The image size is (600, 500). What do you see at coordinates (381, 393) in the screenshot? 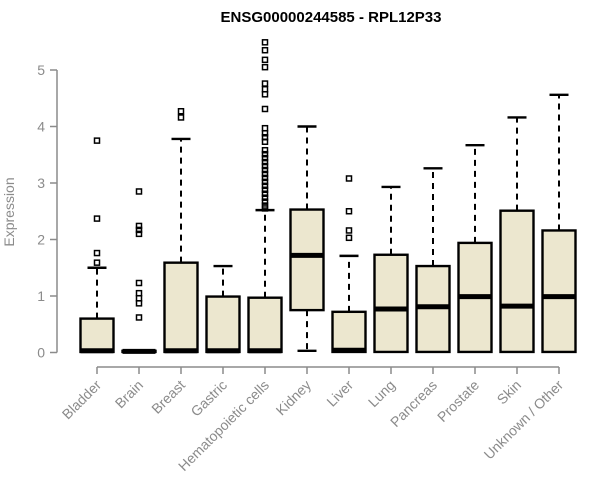
I see `x-category-label: Lung` at bounding box center [381, 393].